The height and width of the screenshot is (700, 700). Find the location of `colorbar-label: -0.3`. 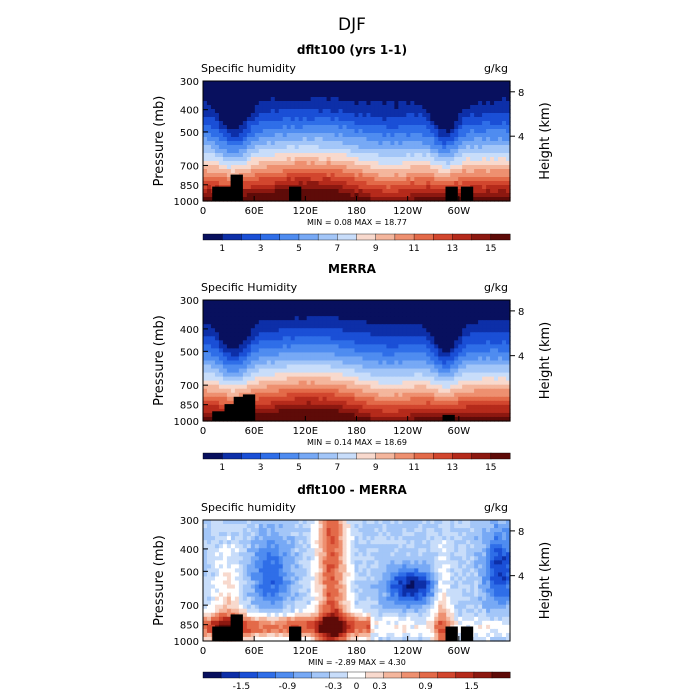

colorbar-label: -0.3 is located at coordinates (334, 687).